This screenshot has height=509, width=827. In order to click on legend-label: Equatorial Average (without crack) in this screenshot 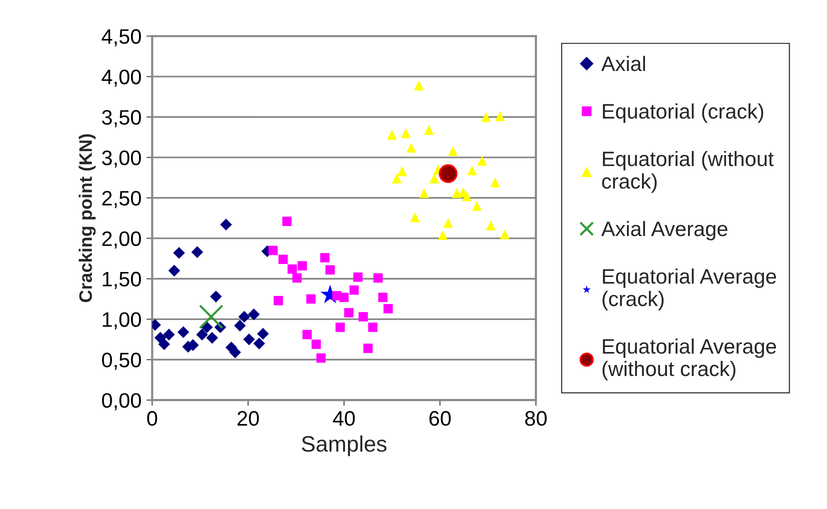, I will do `click(689, 359)`.